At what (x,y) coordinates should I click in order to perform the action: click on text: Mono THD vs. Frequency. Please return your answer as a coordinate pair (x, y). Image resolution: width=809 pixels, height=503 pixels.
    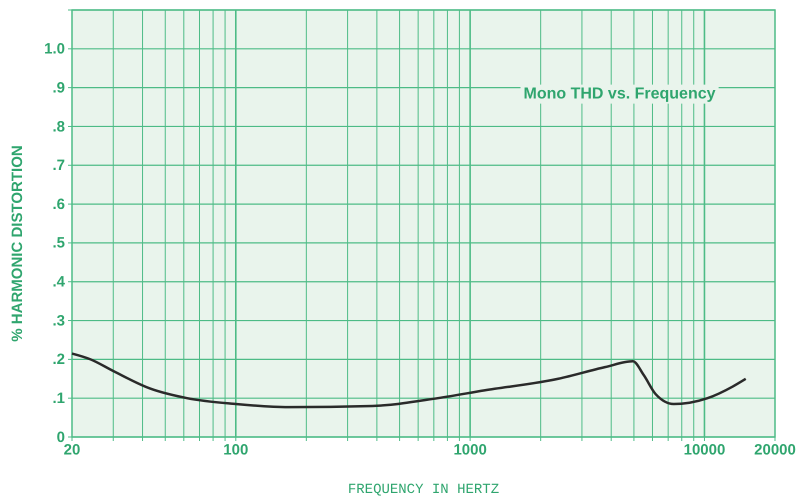
    Looking at the image, I should click on (620, 94).